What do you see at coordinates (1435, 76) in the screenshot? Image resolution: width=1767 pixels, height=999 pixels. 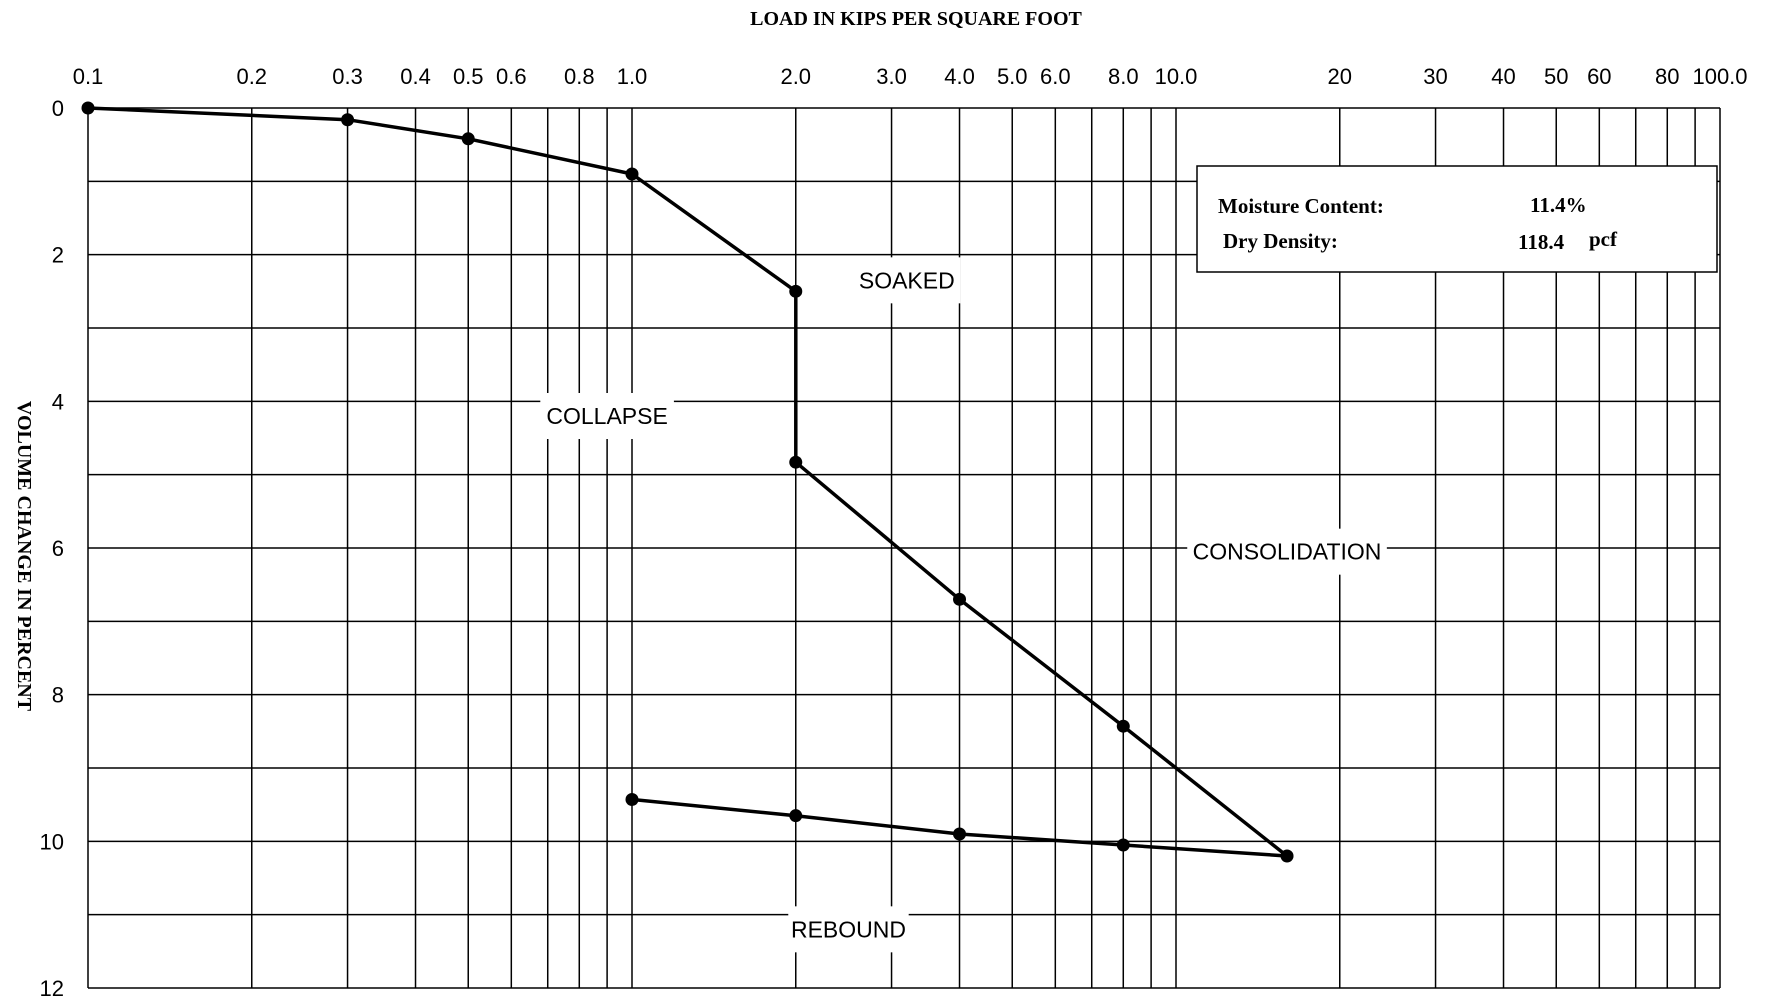 I see `x-tick-label: 30` at bounding box center [1435, 76].